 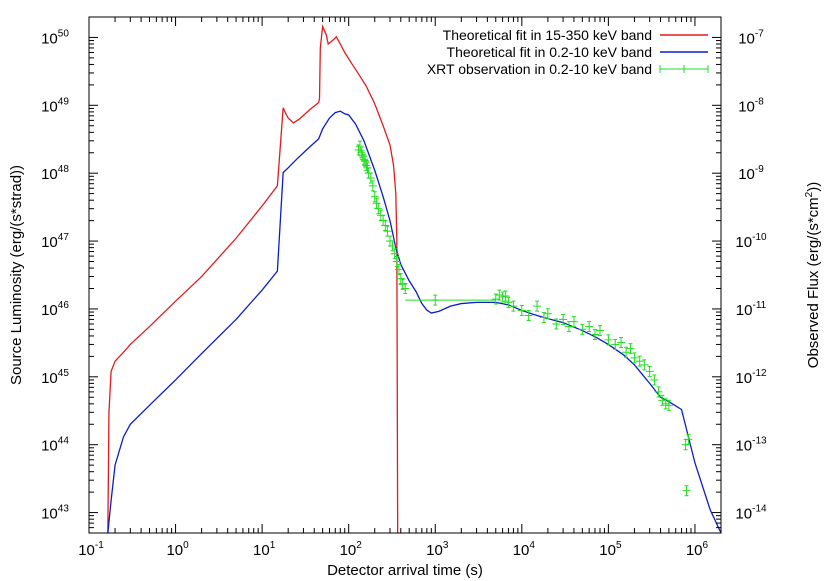 I want to click on tick-label-exponent: 43, so click(x=64, y=509).